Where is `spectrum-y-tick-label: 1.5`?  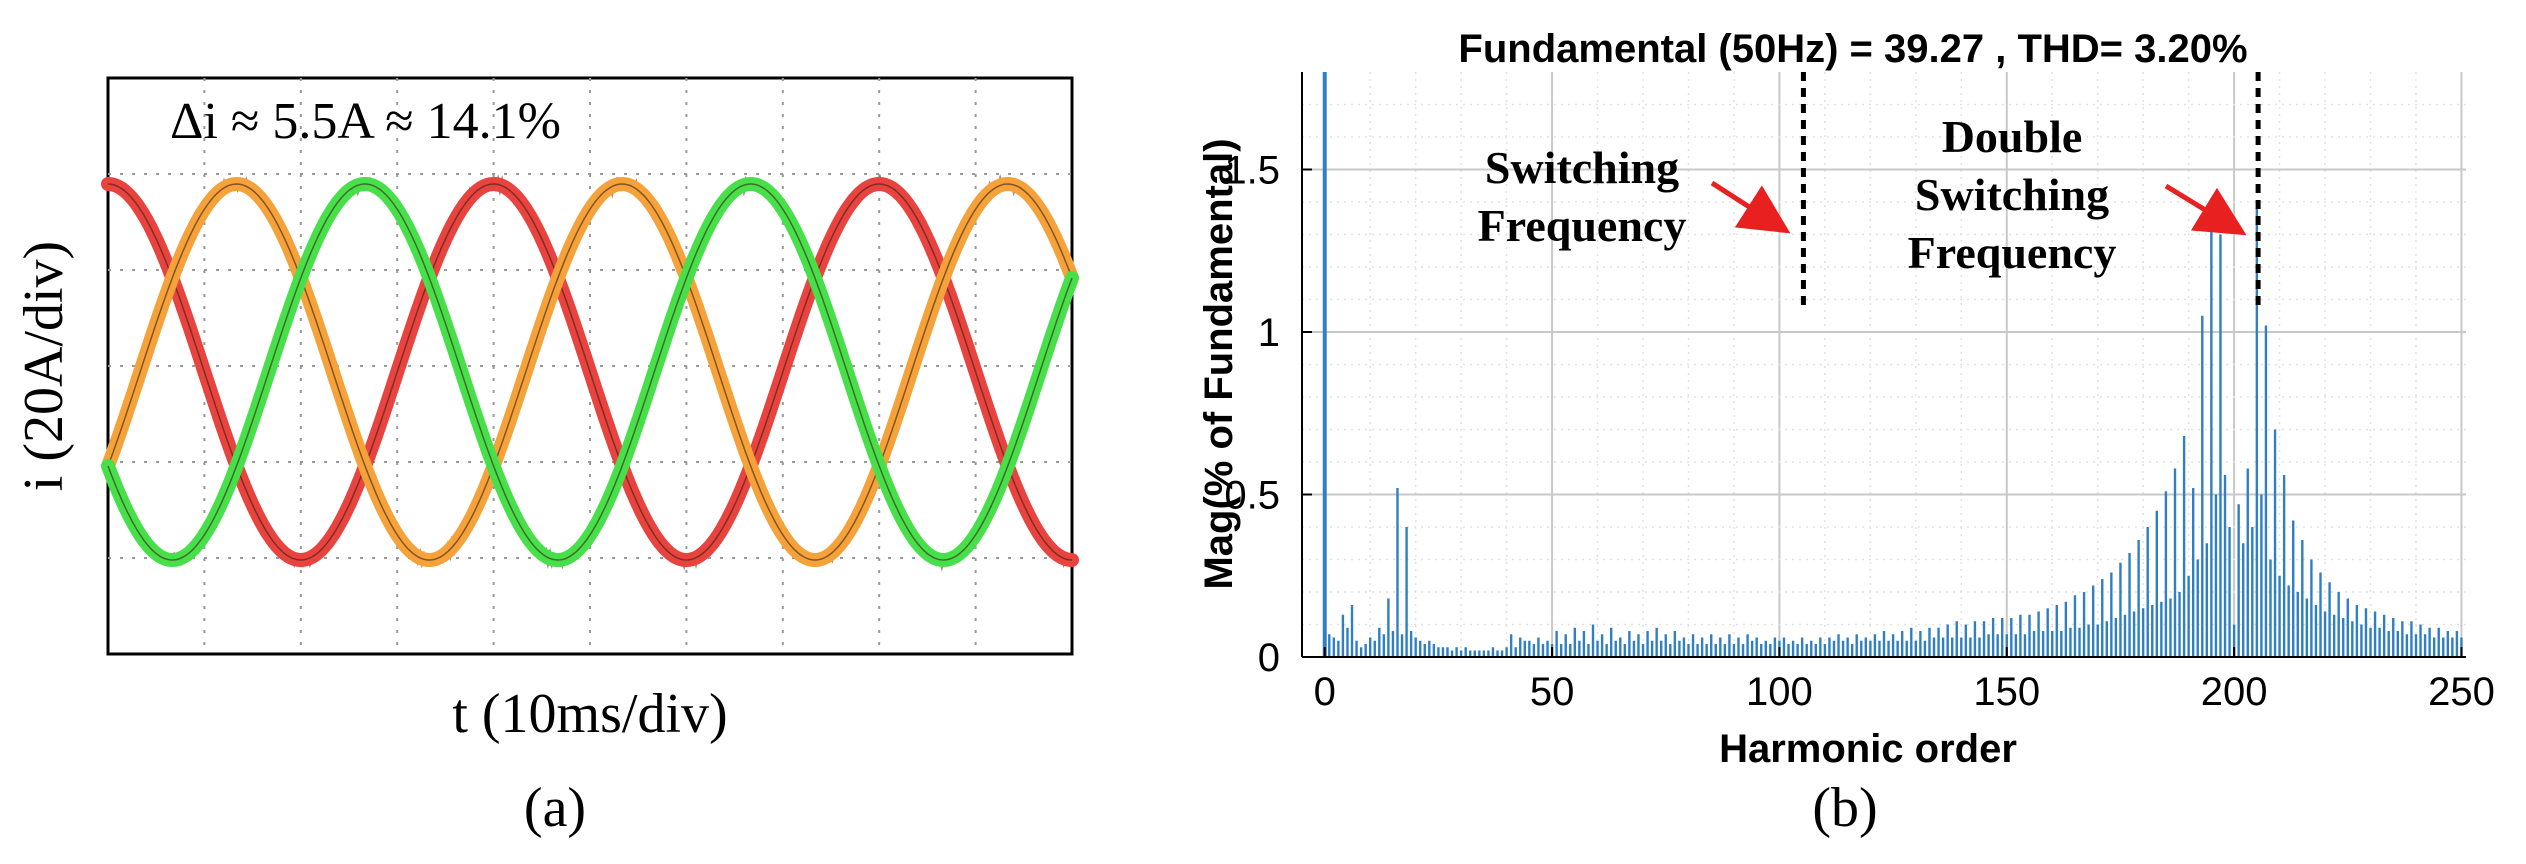
spectrum-y-tick-label: 1.5 is located at coordinates (1252, 171).